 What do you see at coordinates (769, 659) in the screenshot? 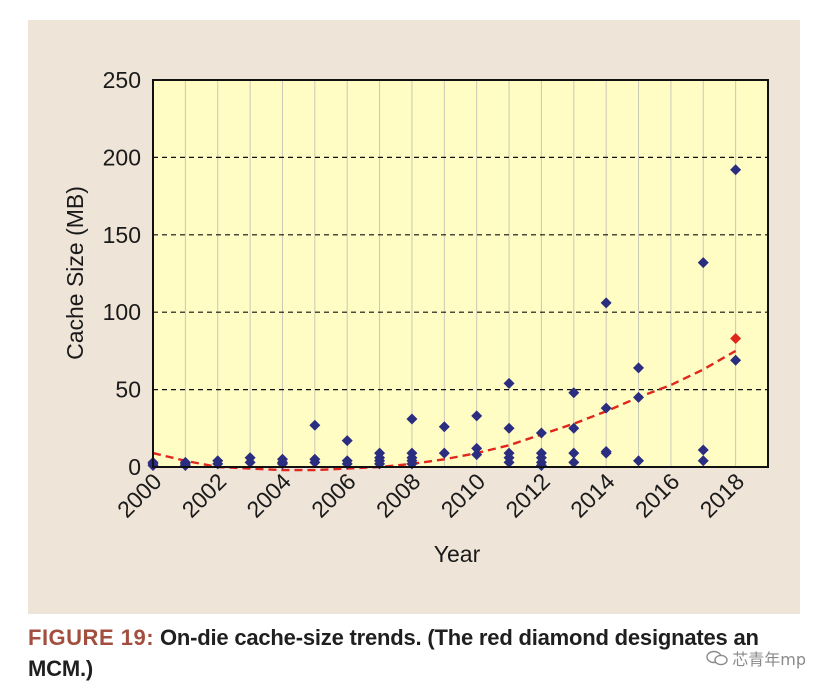
I see `watermark-text: 芯青年mp` at bounding box center [769, 659].